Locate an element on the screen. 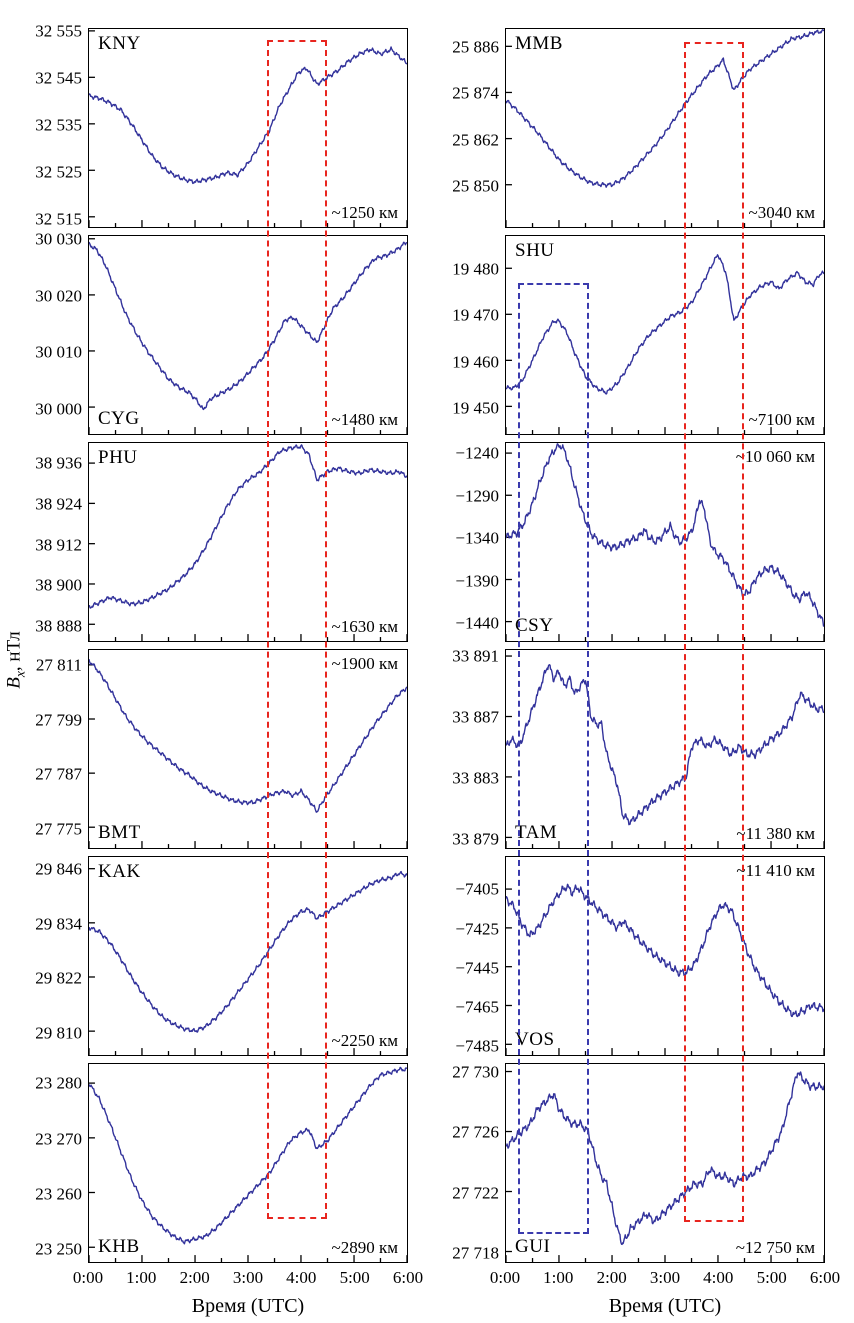 The image size is (854, 1323). plot-VOS is located at coordinates (665, 969).